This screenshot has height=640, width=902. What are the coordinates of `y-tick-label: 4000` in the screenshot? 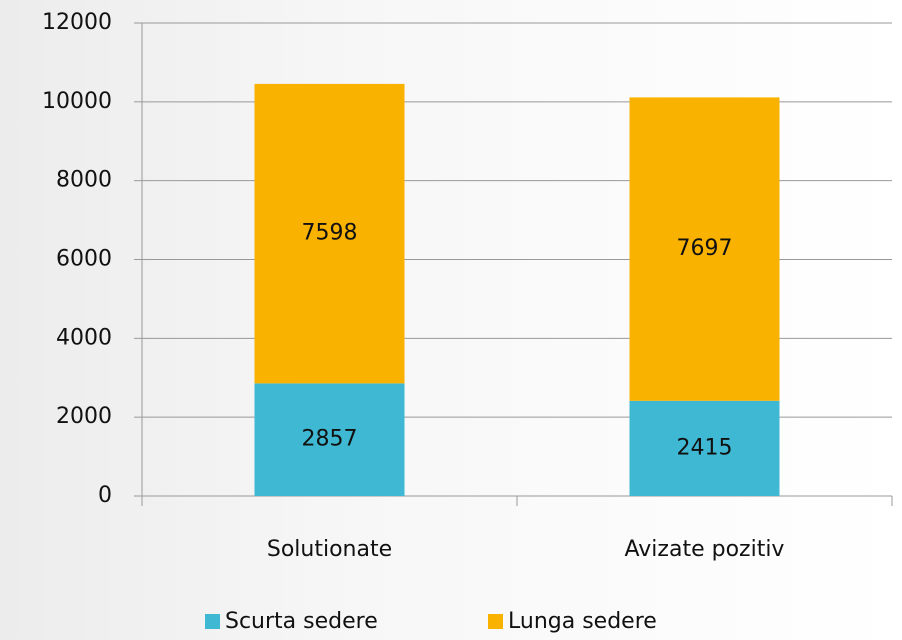 It's located at (84, 337).